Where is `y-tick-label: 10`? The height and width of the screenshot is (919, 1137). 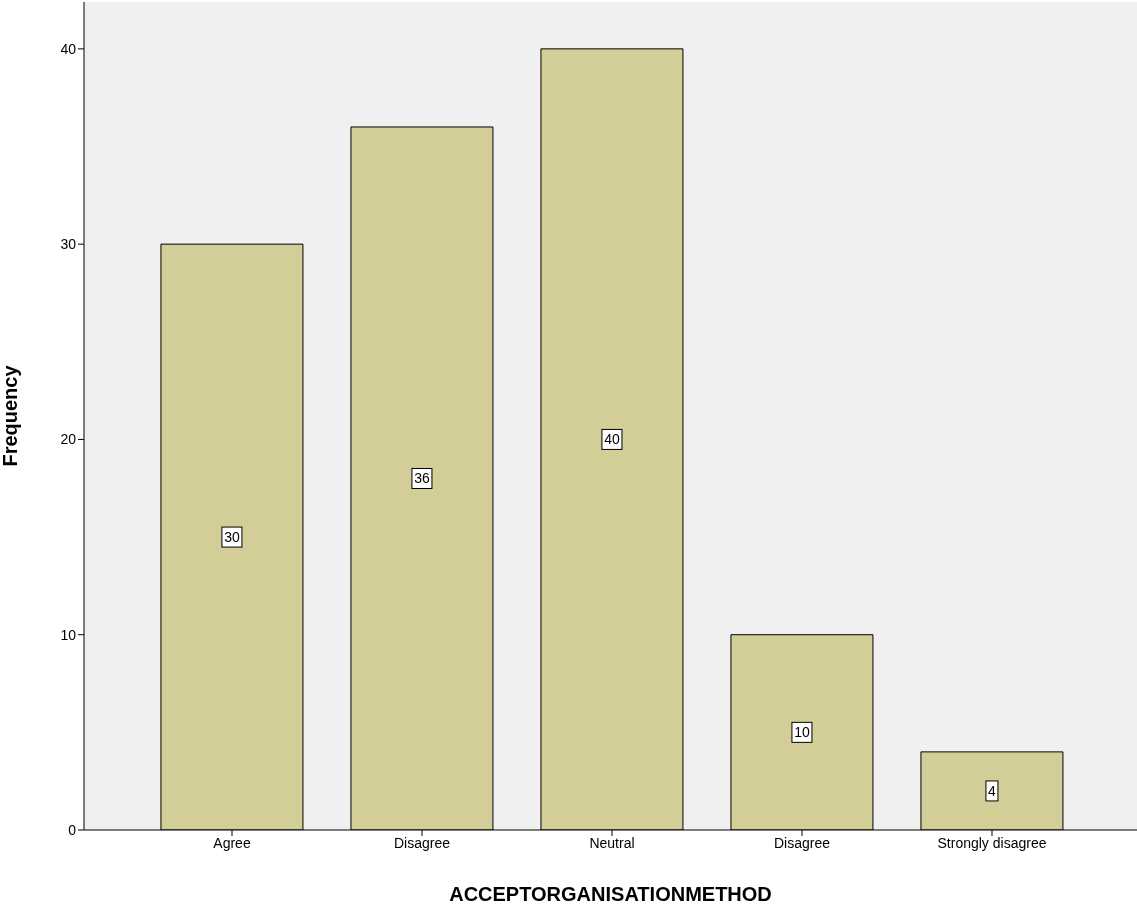
y-tick-label: 10 is located at coordinates (68, 634).